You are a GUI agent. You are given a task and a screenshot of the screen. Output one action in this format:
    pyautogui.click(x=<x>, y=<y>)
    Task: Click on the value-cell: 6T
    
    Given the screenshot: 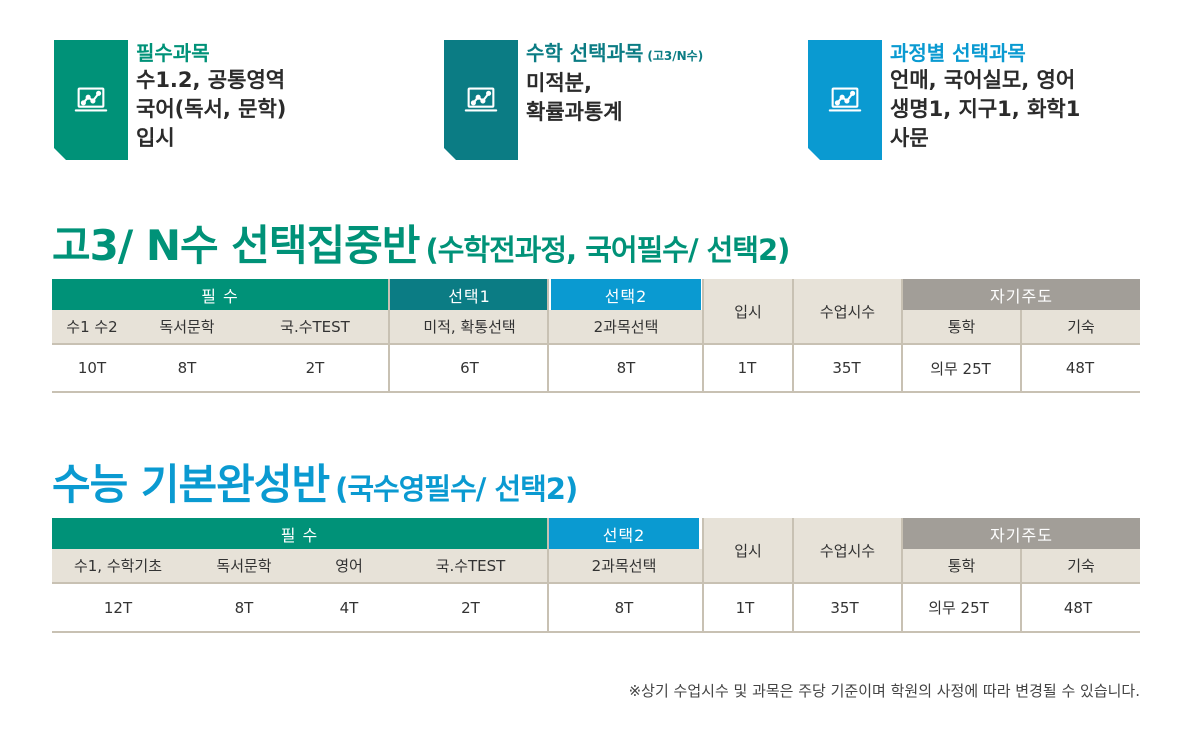 What is the action you would take?
    pyautogui.click(x=469, y=368)
    